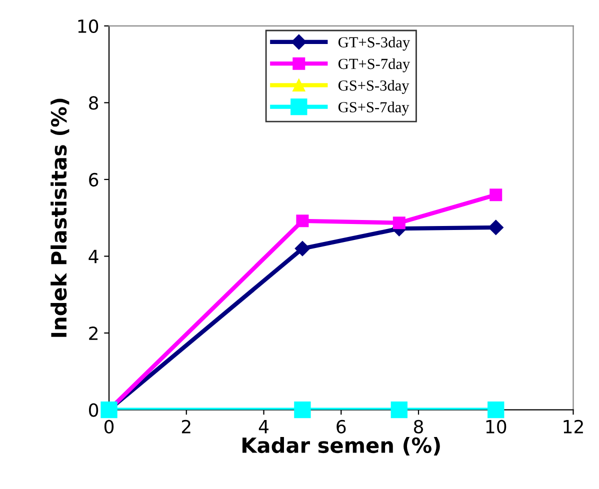 The image size is (599, 489). What do you see at coordinates (93, 410) in the screenshot?
I see `y-tick-label: 0` at bounding box center [93, 410].